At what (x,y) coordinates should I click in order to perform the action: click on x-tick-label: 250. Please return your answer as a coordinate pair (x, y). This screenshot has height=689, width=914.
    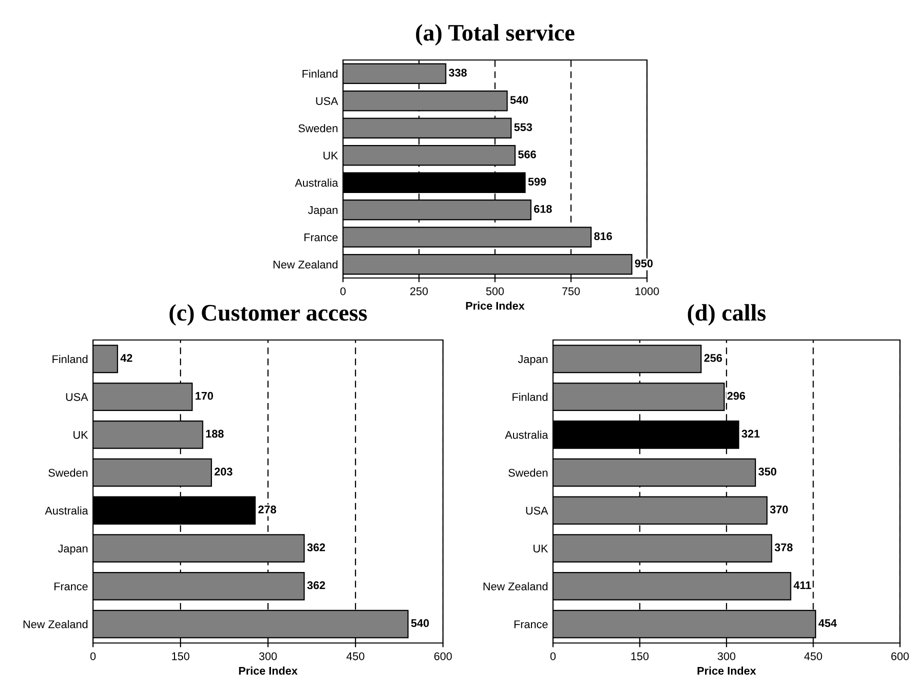
    Looking at the image, I should click on (419, 291).